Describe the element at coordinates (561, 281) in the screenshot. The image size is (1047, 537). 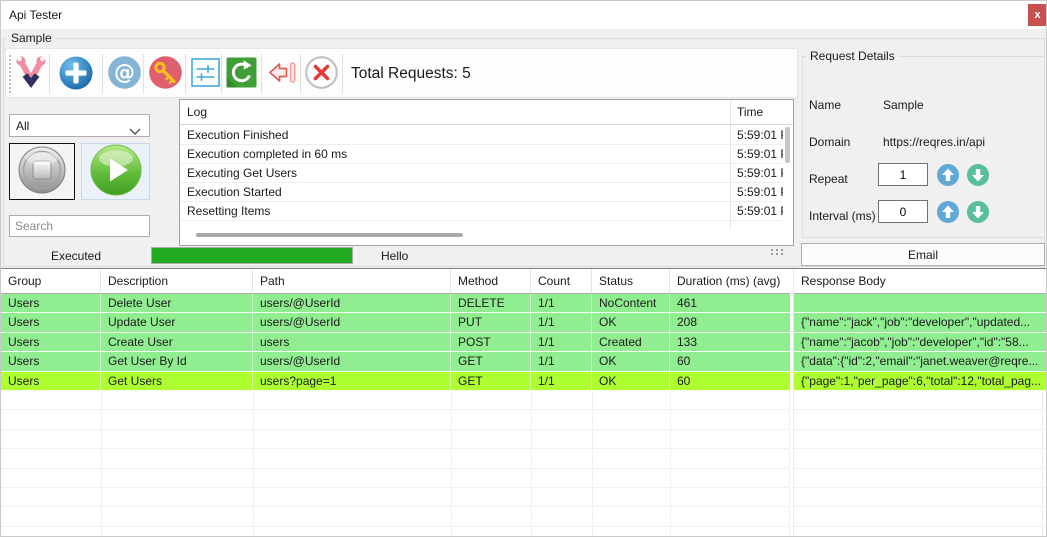
I see `column-header-count: Count` at that location.